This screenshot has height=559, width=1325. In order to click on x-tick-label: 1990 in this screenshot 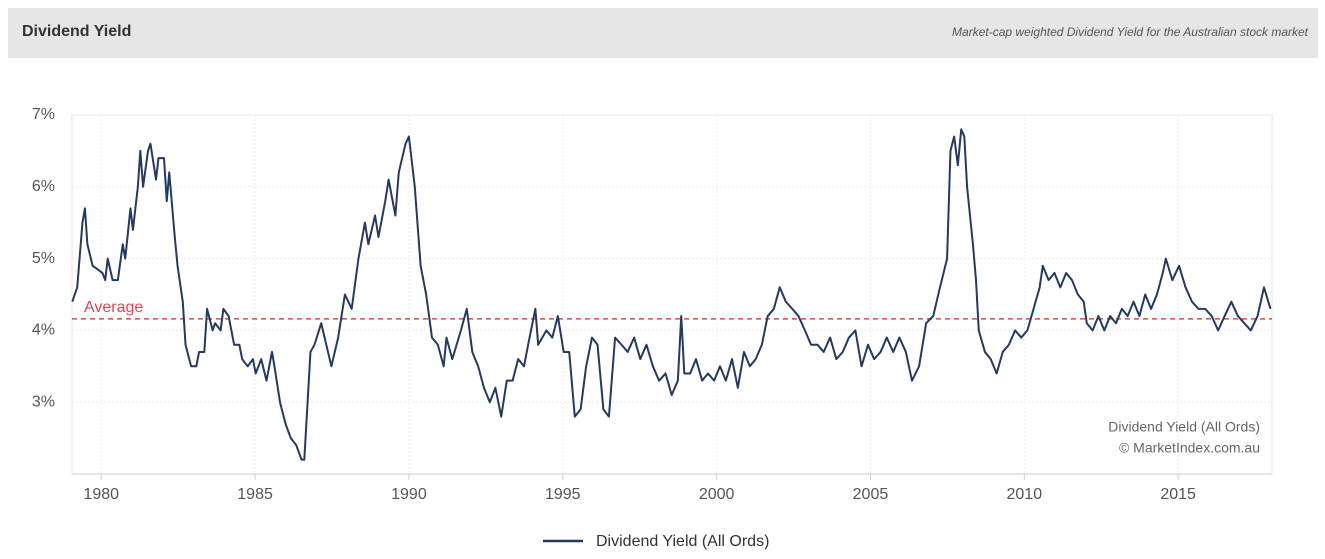, I will do `click(409, 494)`.